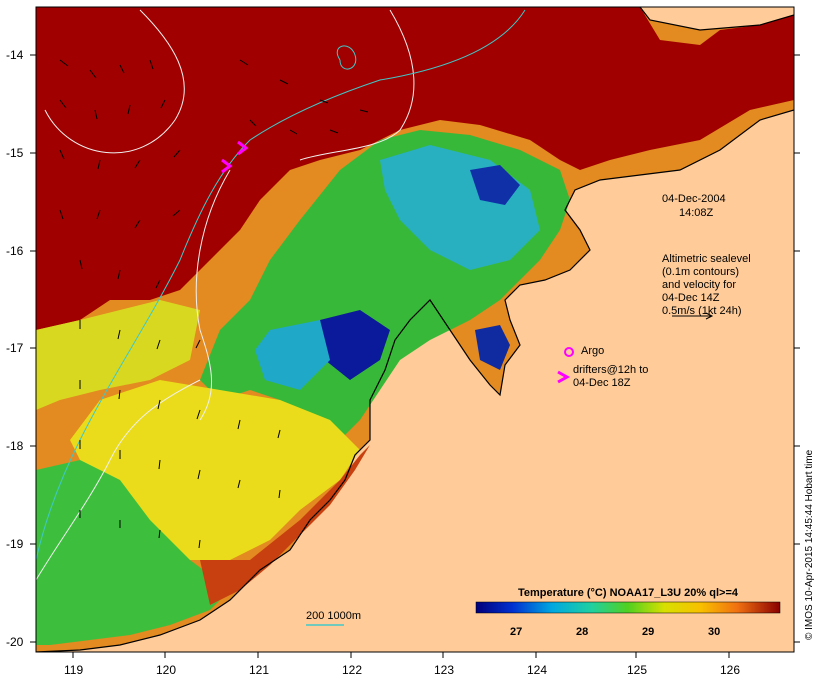 Image resolution: width=820 pixels, height=680 pixels. What do you see at coordinates (402, 670) in the screenshot?
I see `longitude-labels: 119 120 121 122 123 124 125 126` at bounding box center [402, 670].